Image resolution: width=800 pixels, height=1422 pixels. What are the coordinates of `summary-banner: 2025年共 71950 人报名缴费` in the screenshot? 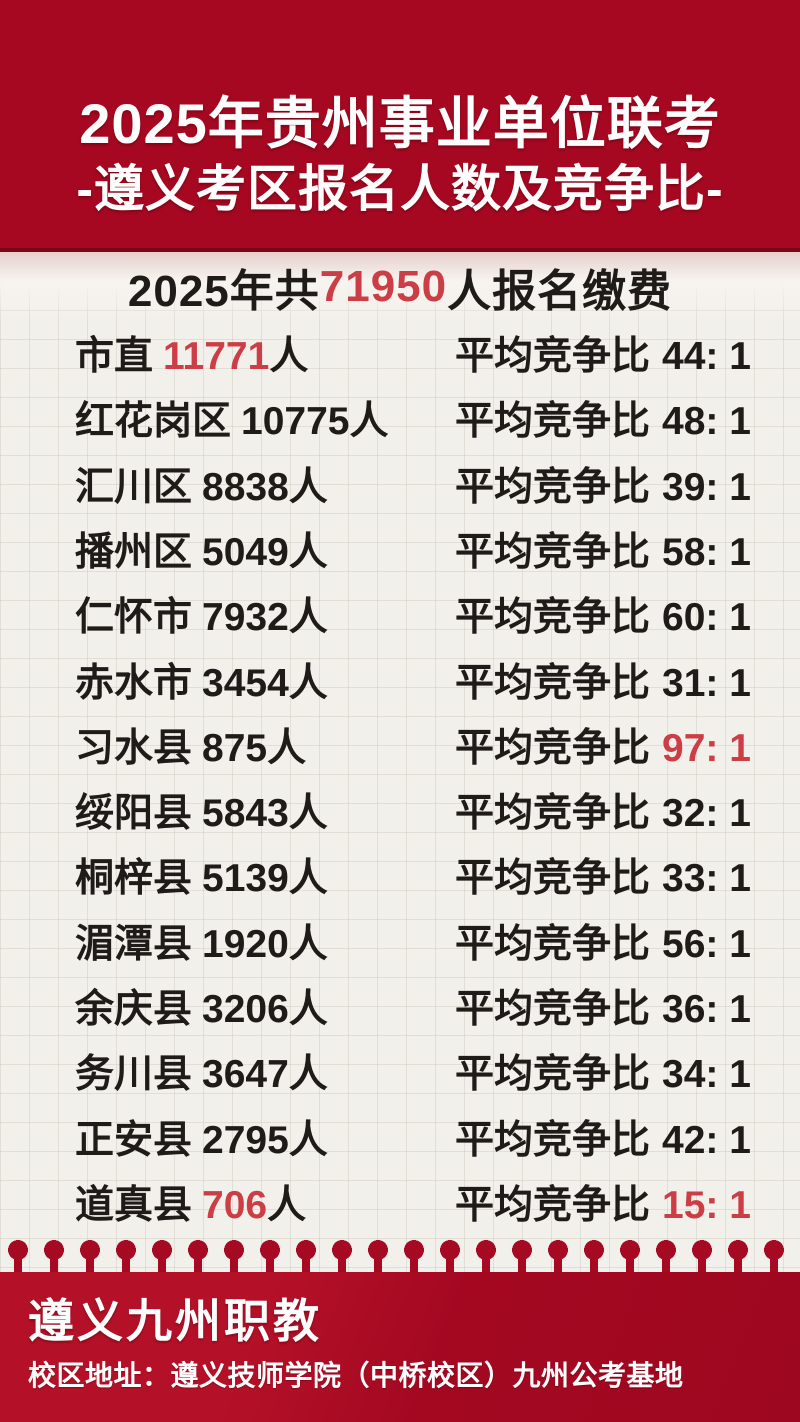 It's located at (400, 287).